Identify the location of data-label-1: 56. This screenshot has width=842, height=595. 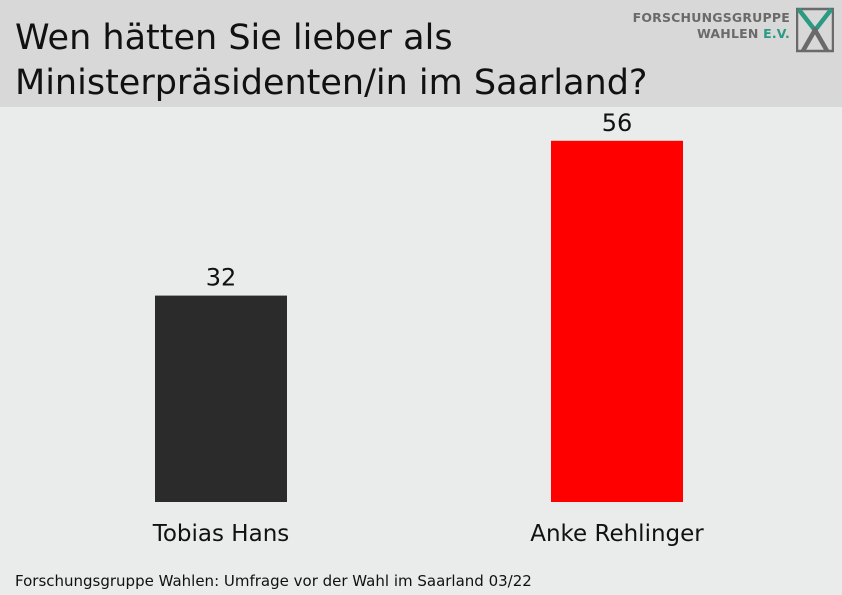
(617, 123).